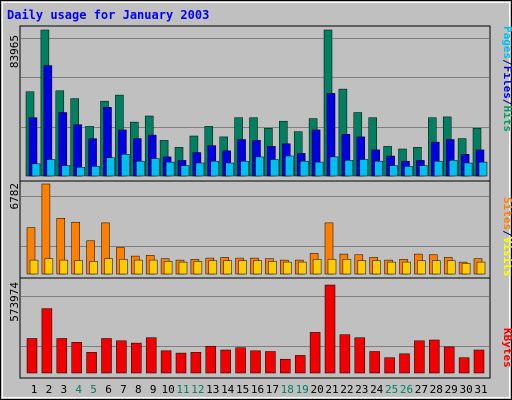 The width and height of the screenshot is (512, 400). What do you see at coordinates (316, 389) in the screenshot?
I see `day-label-20: 20` at bounding box center [316, 389].